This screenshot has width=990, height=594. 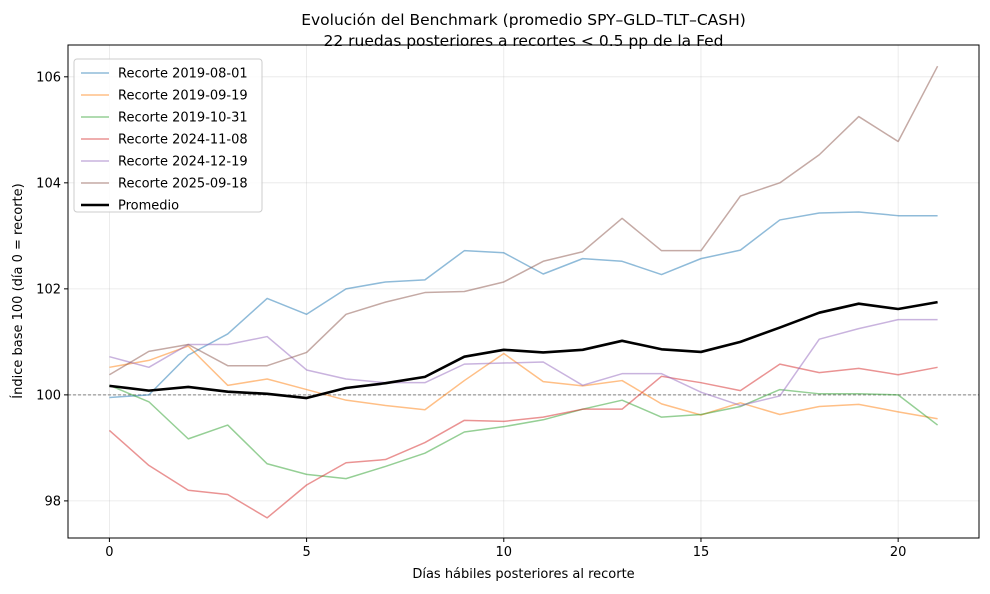 What do you see at coordinates (18, 290) in the screenshot?
I see `y-axis-label: Índice base 100 (día 0 = recorte)` at bounding box center [18, 290].